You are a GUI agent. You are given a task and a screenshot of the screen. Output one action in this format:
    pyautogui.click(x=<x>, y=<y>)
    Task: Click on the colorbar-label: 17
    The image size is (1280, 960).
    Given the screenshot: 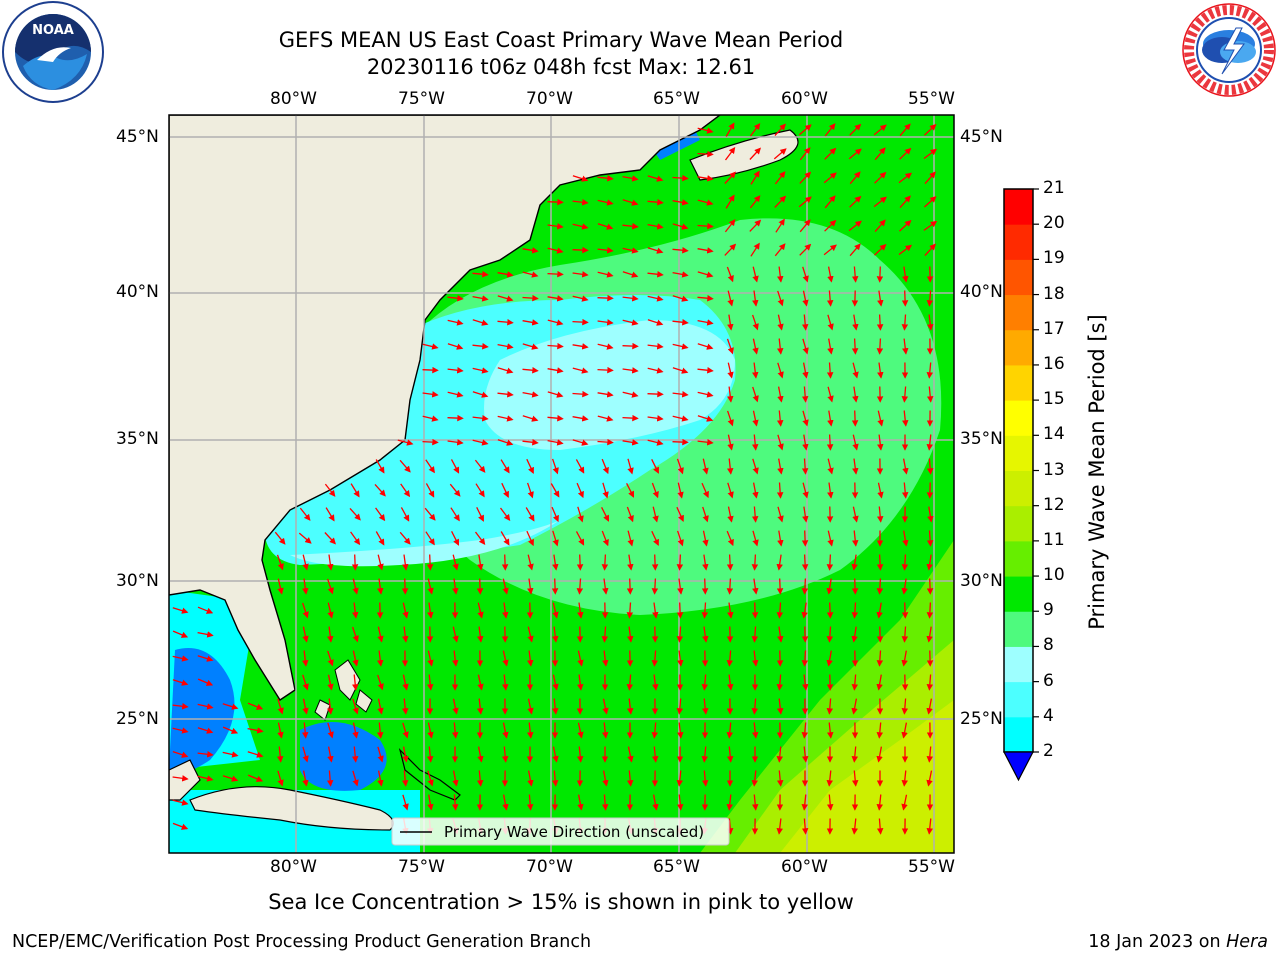 What is the action you would take?
    pyautogui.click(x=1054, y=328)
    